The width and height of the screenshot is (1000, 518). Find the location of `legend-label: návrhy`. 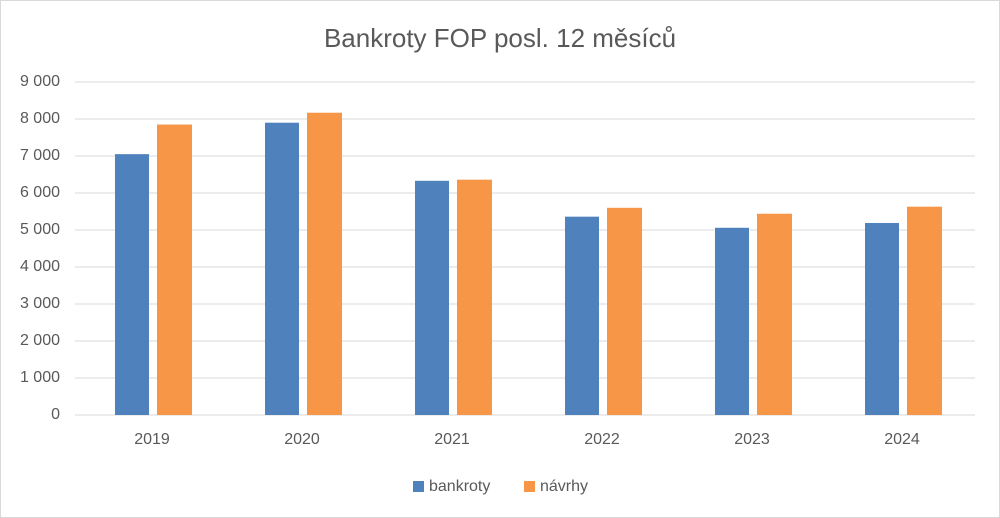

legend-label: návrhy is located at coordinates (564, 486).